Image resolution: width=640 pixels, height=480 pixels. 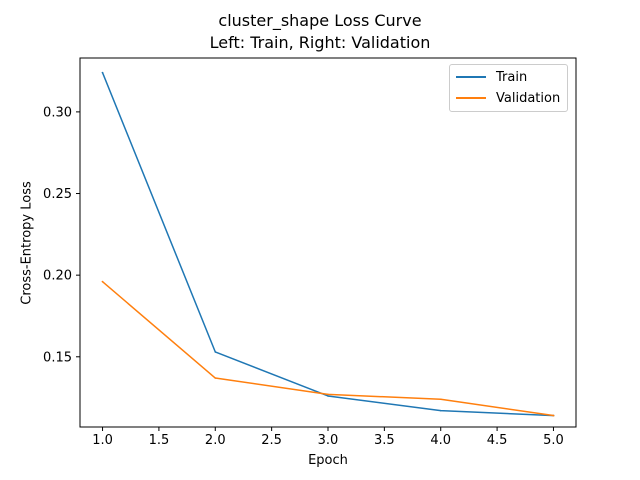 I want to click on legend-swatch-validation, so click(x=471, y=98).